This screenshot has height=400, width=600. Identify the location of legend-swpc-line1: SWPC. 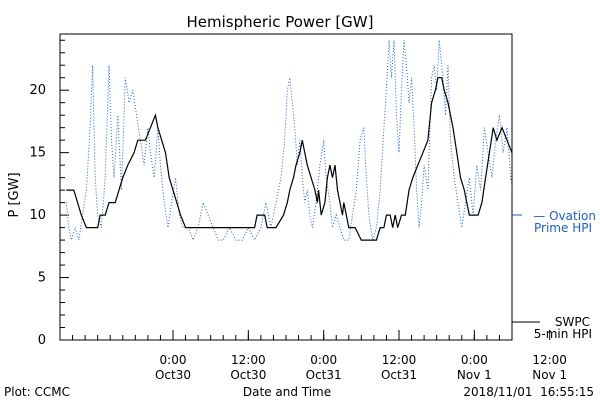
(572, 322).